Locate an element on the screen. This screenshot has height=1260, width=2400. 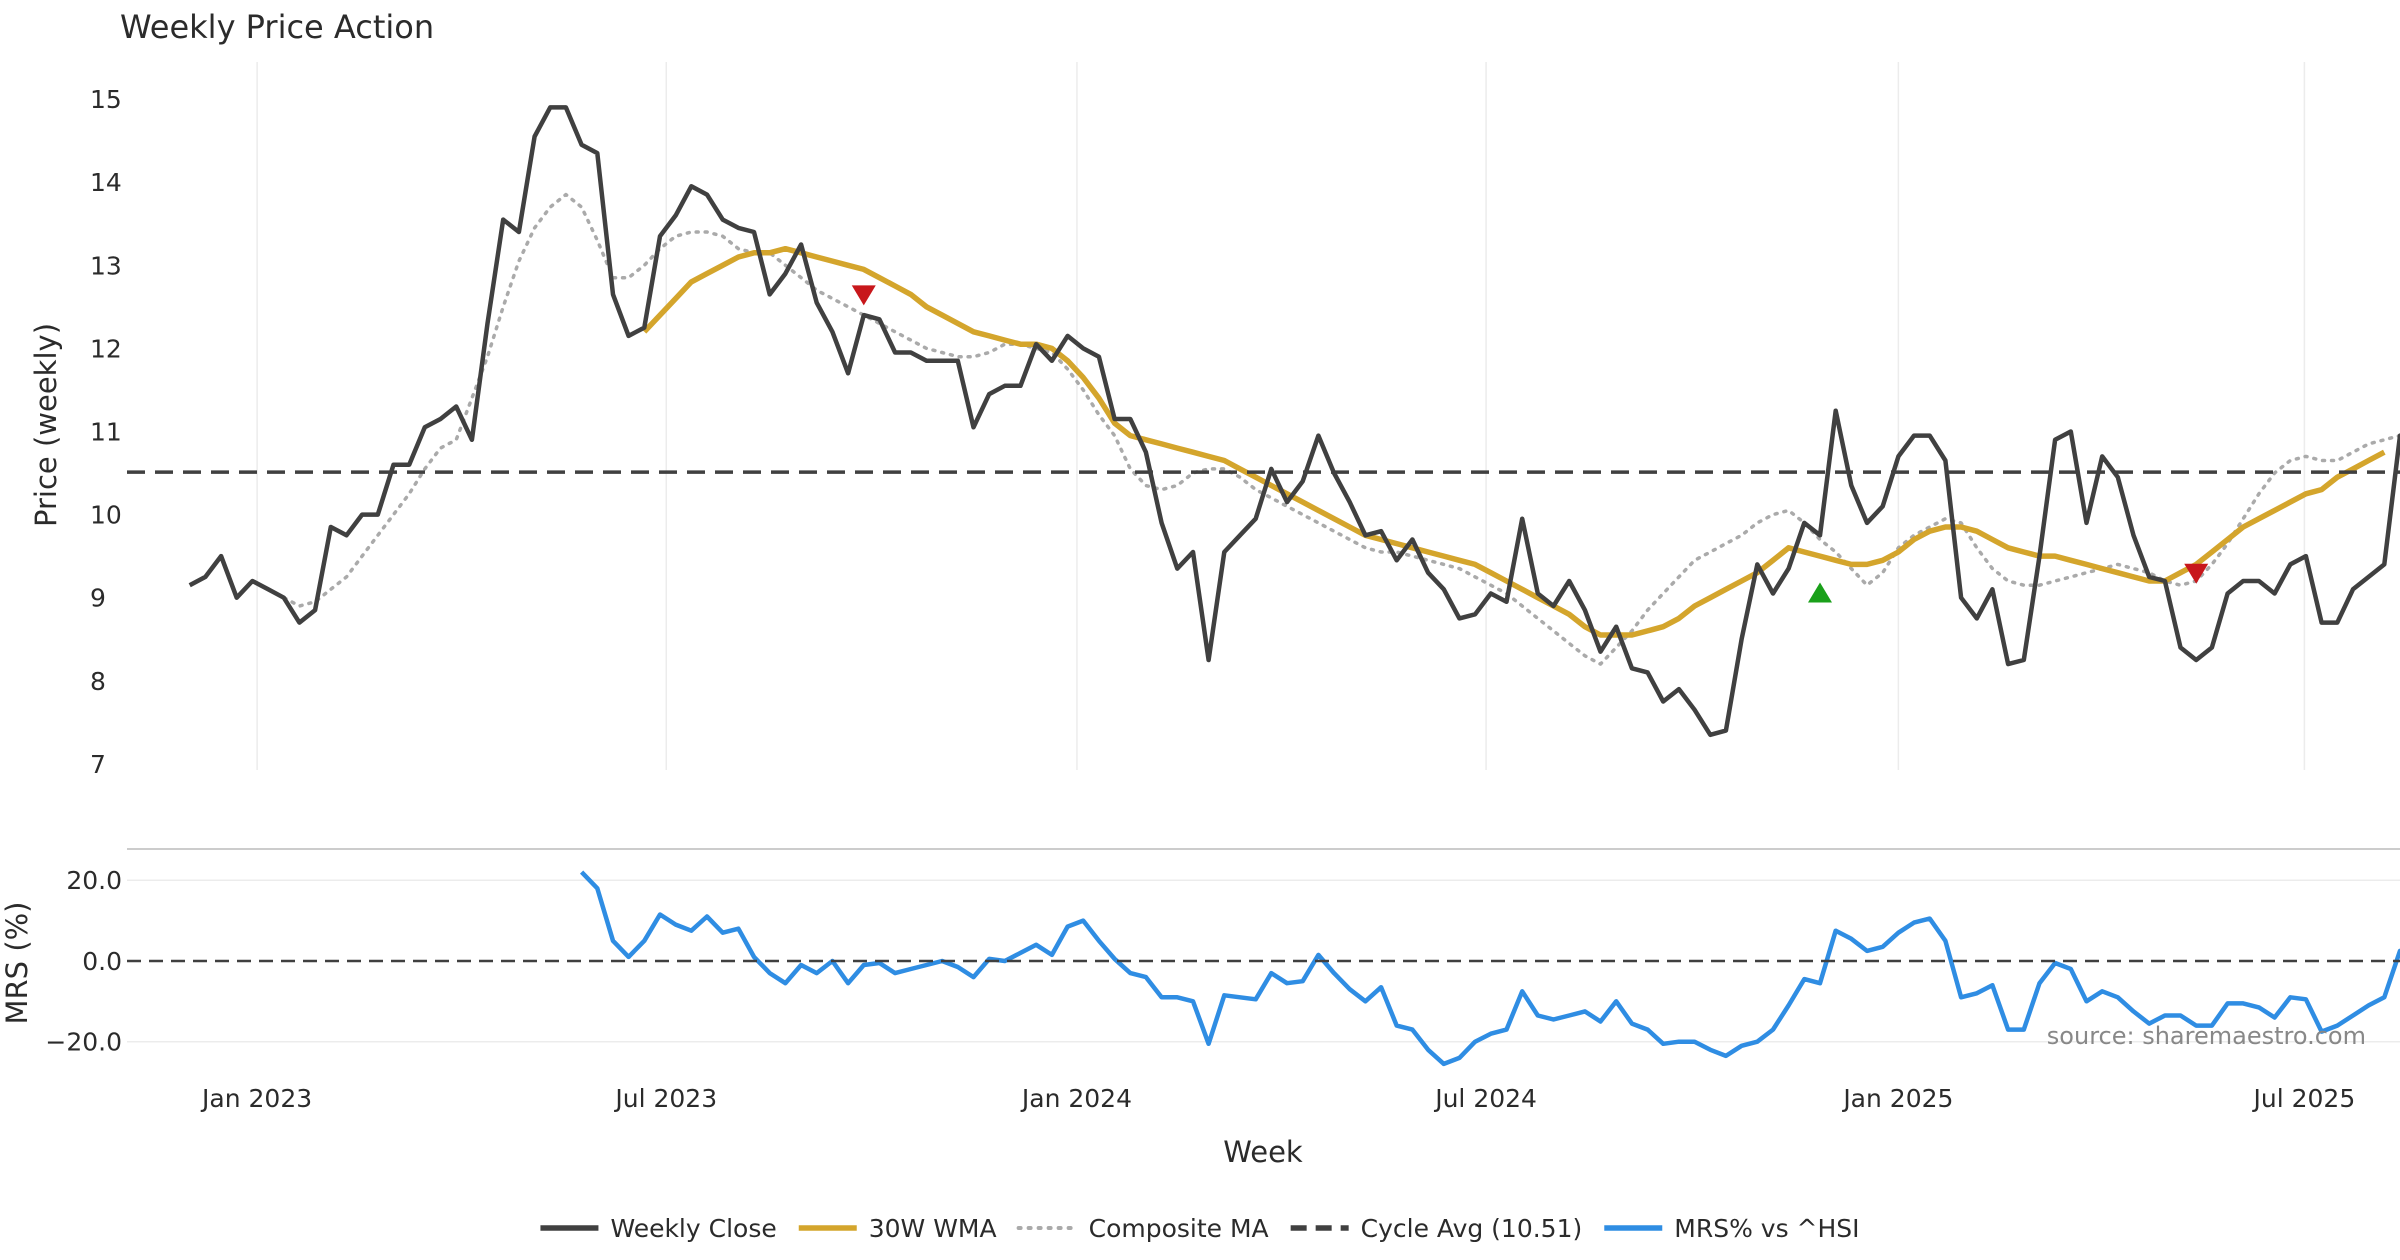
mrs-line is located at coordinates (1489, 968).